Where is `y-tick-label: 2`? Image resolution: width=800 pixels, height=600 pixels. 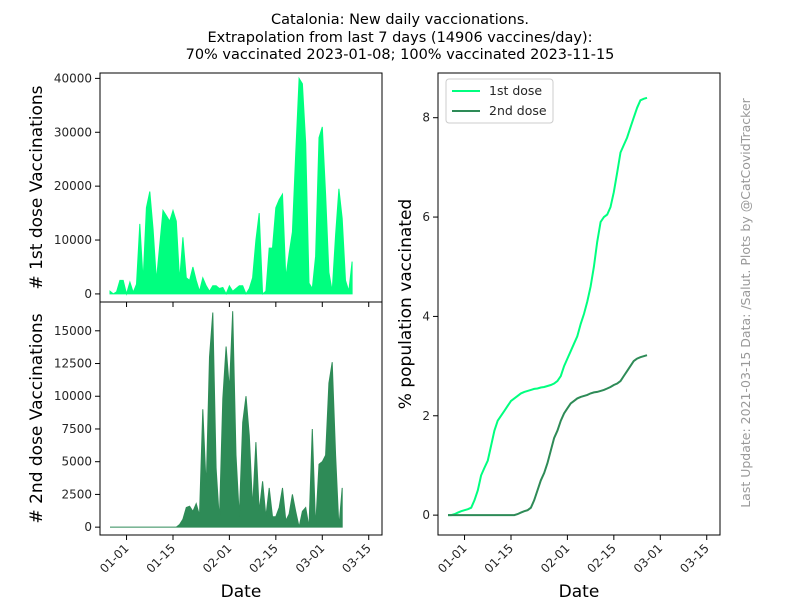 y-tick-label: 2 is located at coordinates (426, 416).